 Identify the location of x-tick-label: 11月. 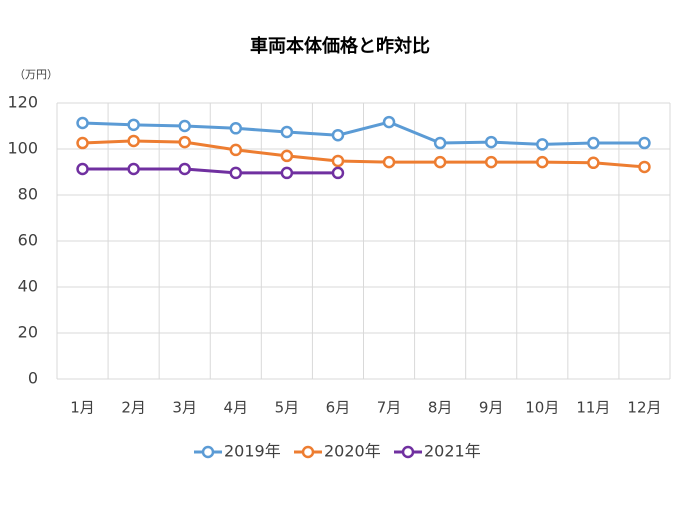
(593, 408).